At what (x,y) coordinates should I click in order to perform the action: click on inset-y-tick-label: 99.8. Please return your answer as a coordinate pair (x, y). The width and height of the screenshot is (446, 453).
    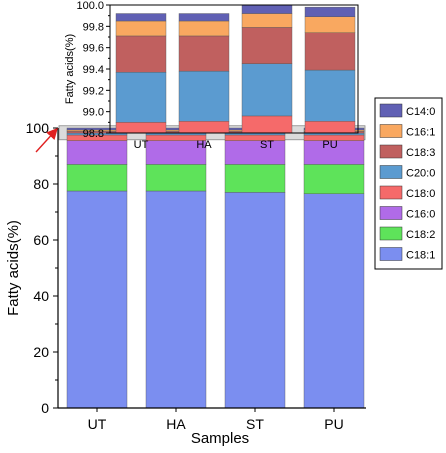
    Looking at the image, I should click on (93, 27).